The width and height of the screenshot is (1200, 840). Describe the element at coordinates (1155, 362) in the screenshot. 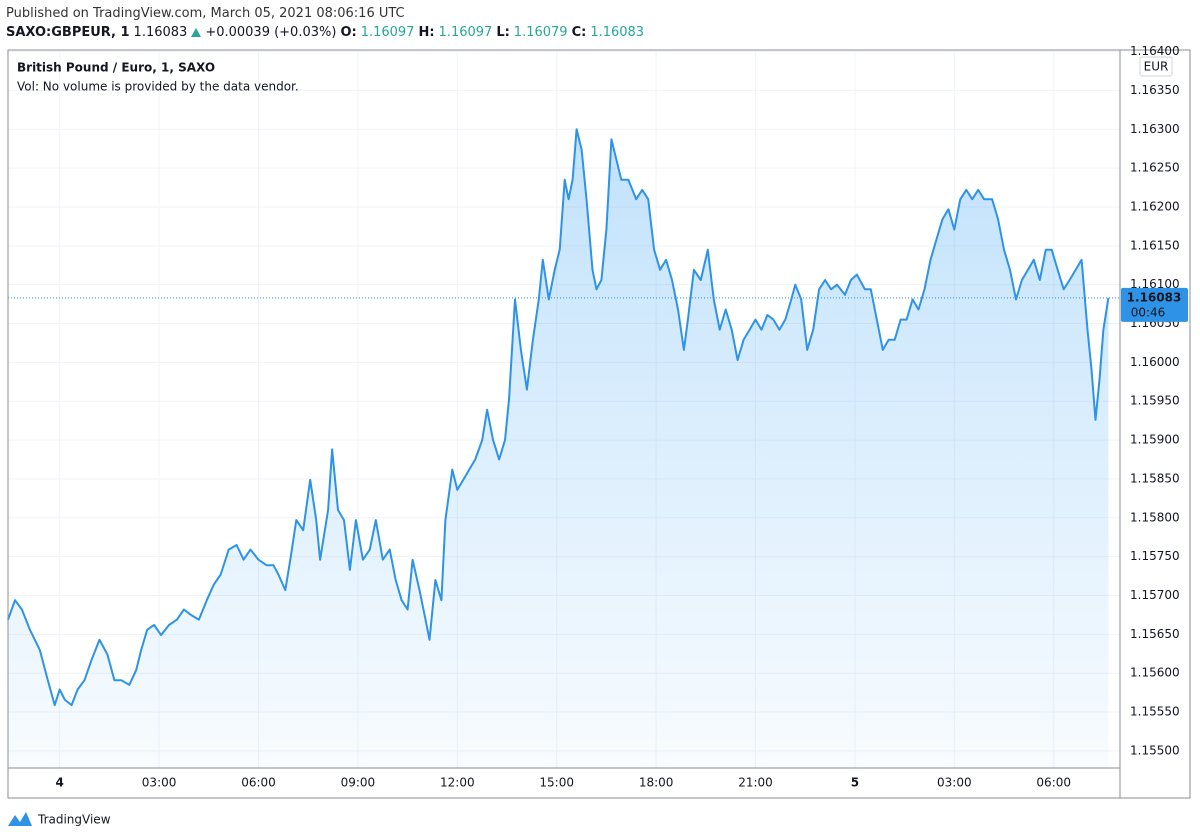

I see `y-tick-label: 1.16000` at that location.